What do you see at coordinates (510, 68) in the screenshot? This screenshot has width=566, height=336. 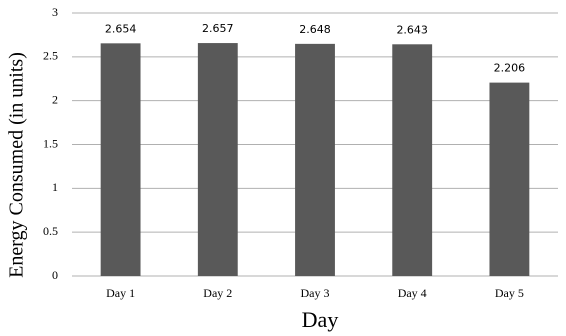 I see `data-label: 2.206` at bounding box center [510, 68].